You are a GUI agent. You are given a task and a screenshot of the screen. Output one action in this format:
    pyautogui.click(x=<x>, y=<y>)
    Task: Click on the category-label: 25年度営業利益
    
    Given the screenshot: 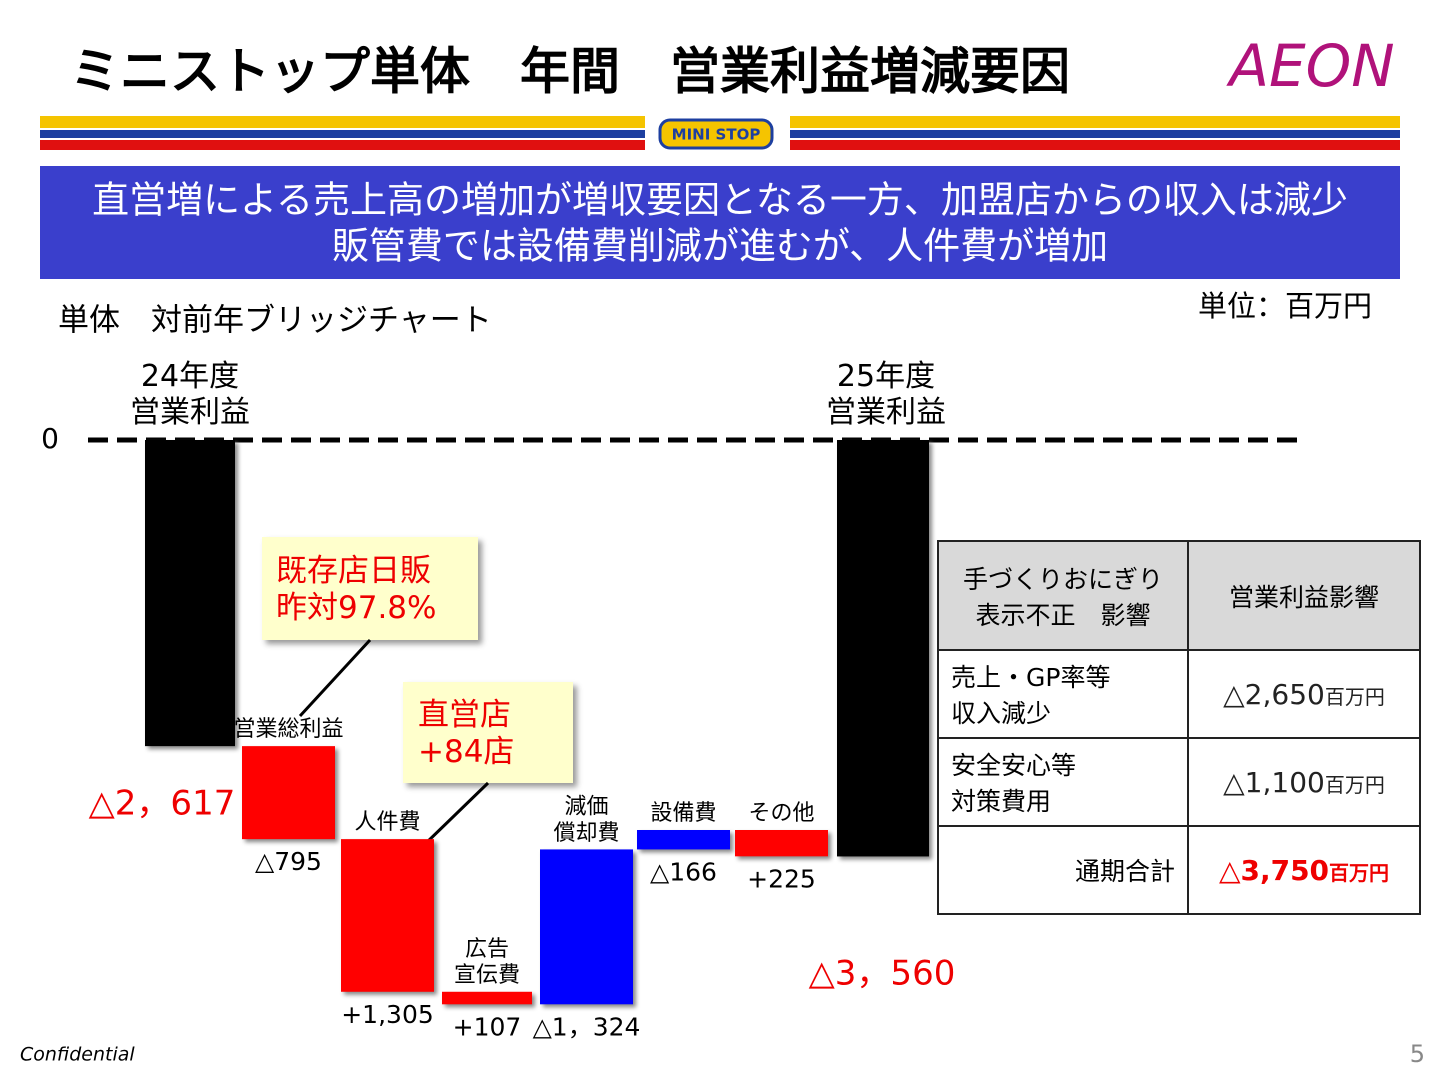 What is the action you would take?
    pyautogui.click(x=886, y=394)
    